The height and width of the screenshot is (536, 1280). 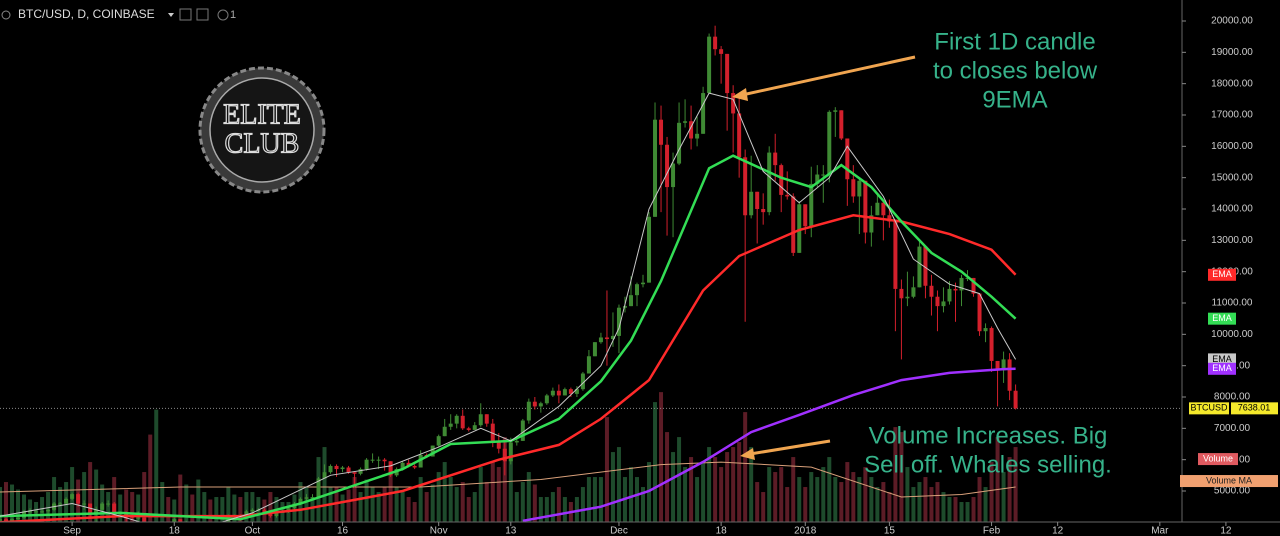 I want to click on price-label: 7638.01, so click(x=1254, y=408).